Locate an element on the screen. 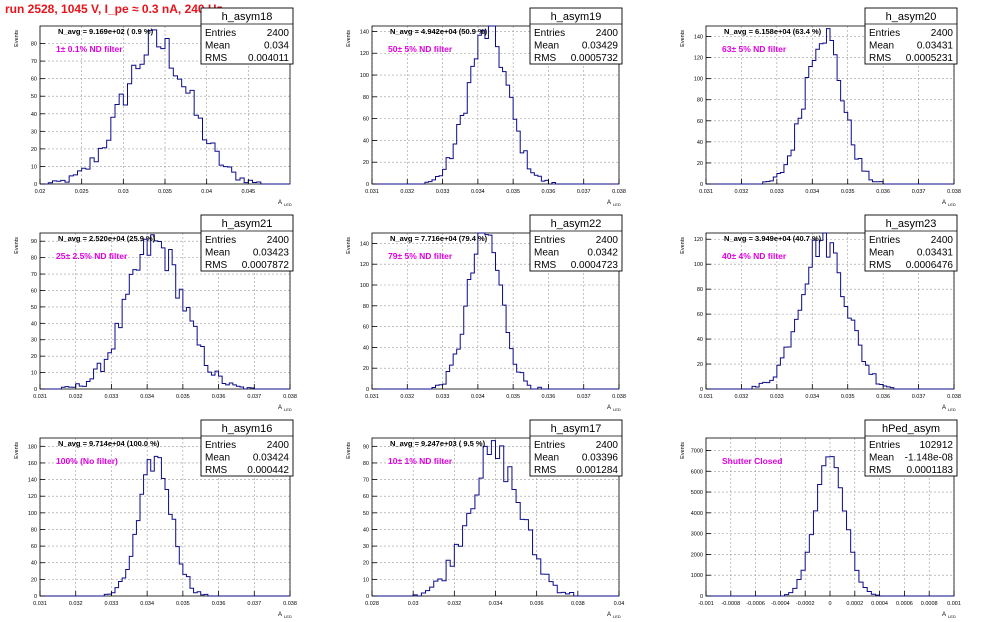 Image resolution: width=996 pixels, height=622 pixels. stats-name: h_asym19 is located at coordinates (576, 17).